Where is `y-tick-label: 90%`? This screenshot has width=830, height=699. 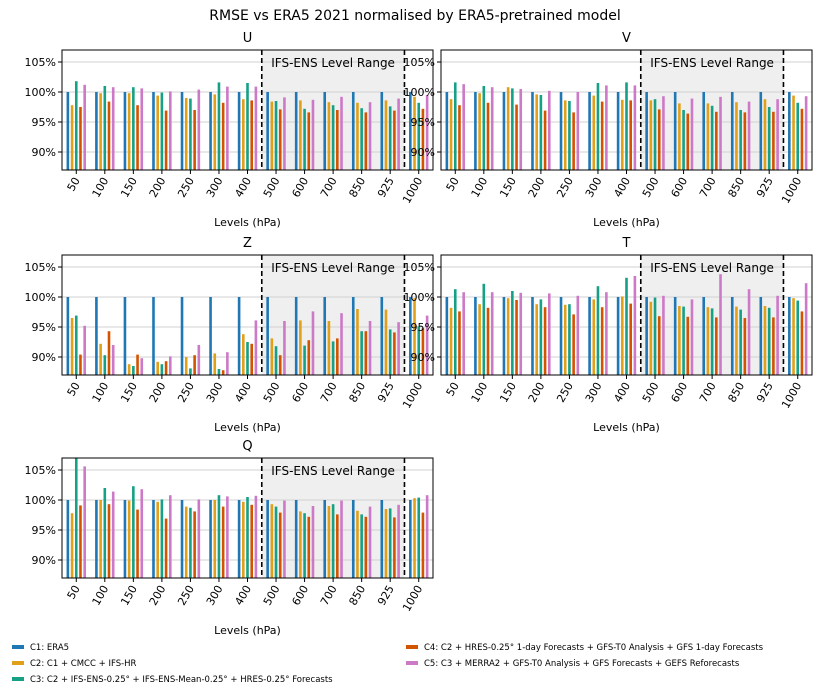 y-tick-label: 90% is located at coordinates (423, 152).